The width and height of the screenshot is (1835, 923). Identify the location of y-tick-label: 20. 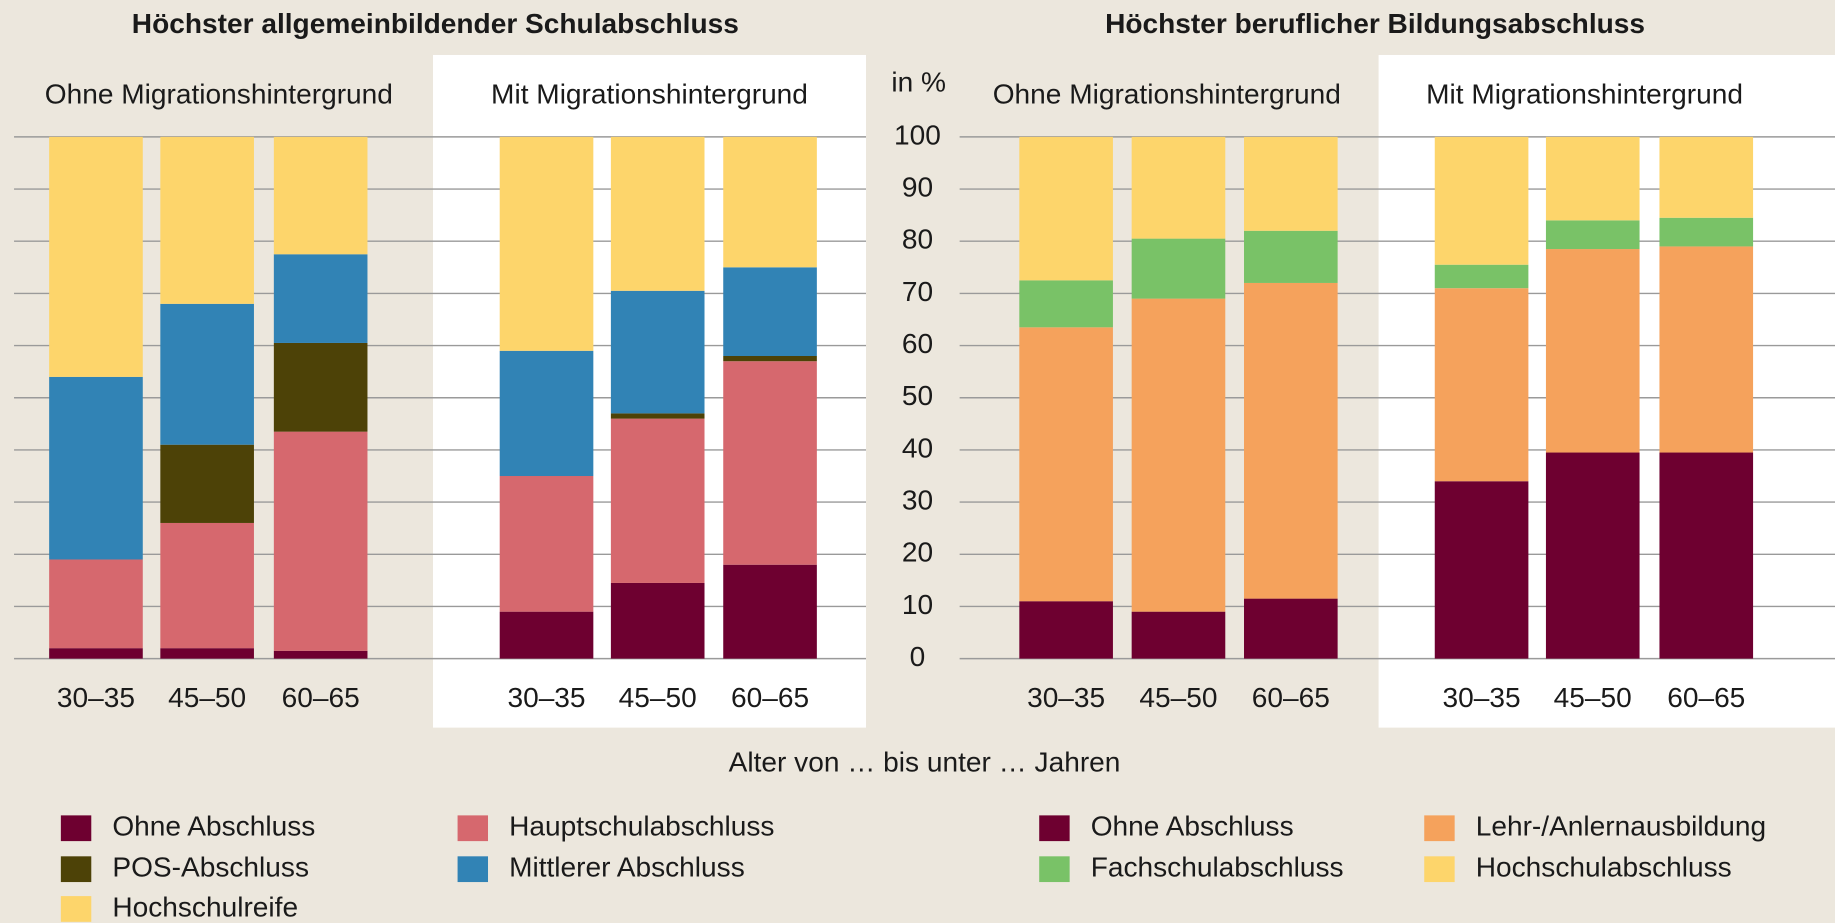
(917, 552).